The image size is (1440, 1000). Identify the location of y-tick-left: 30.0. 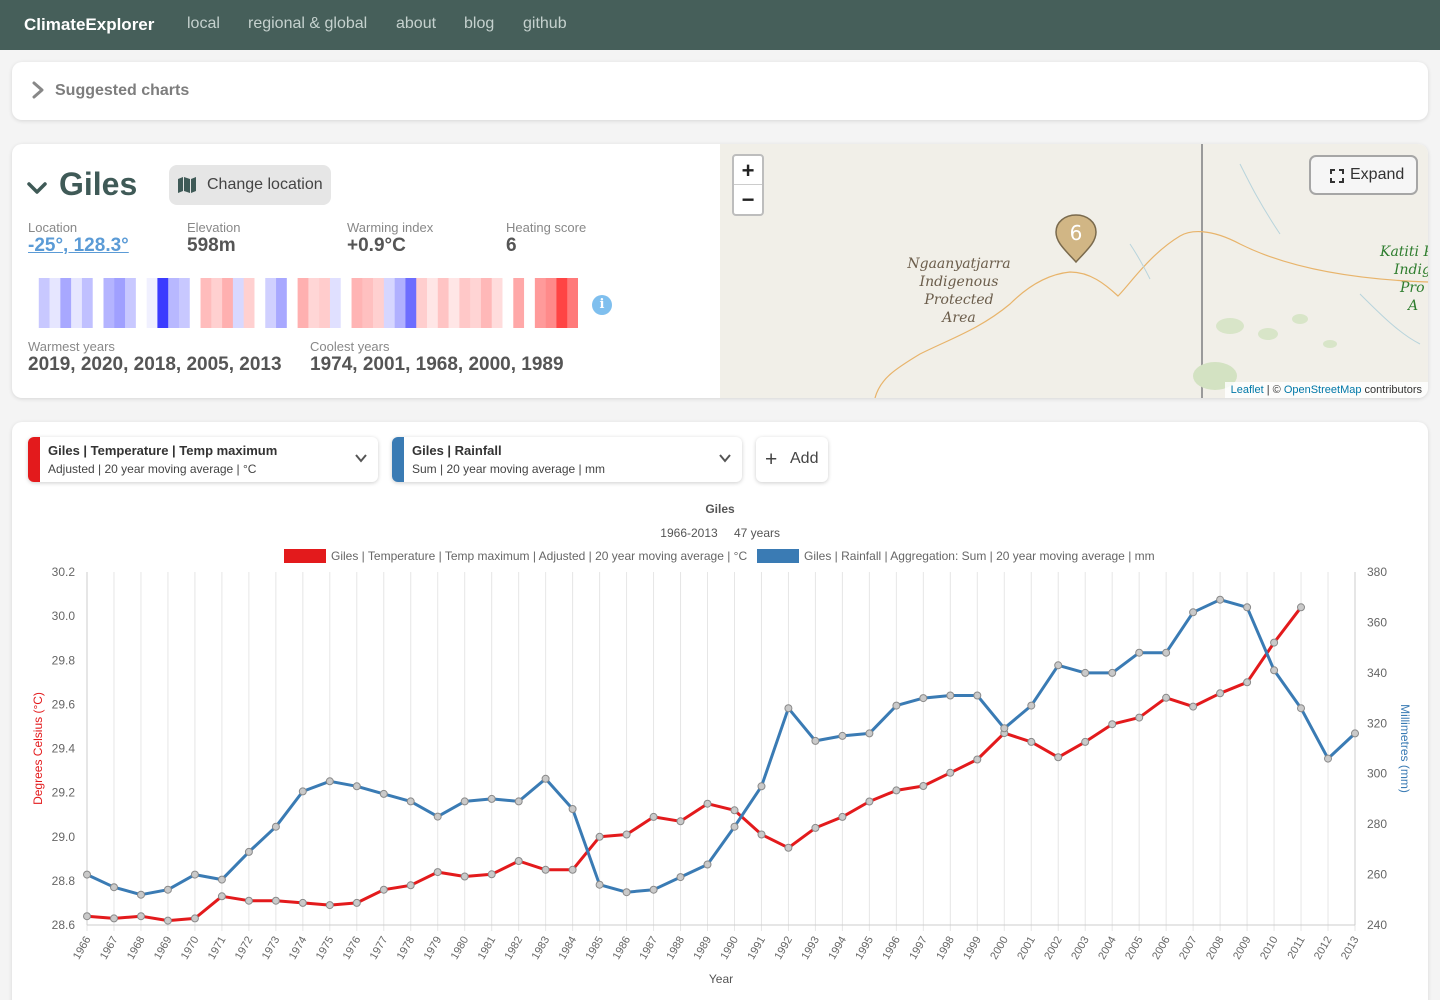
(64, 616).